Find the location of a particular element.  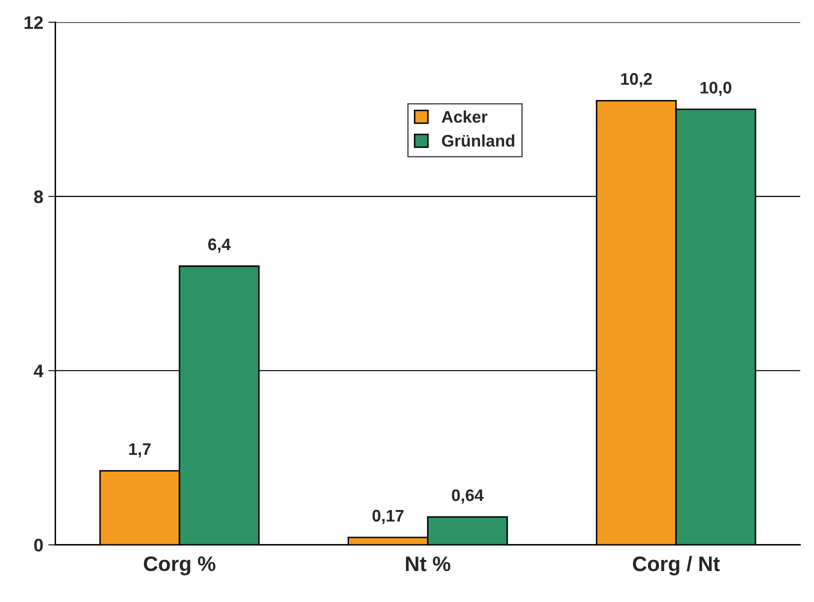

y-tick-label: 8 is located at coordinates (38, 197).